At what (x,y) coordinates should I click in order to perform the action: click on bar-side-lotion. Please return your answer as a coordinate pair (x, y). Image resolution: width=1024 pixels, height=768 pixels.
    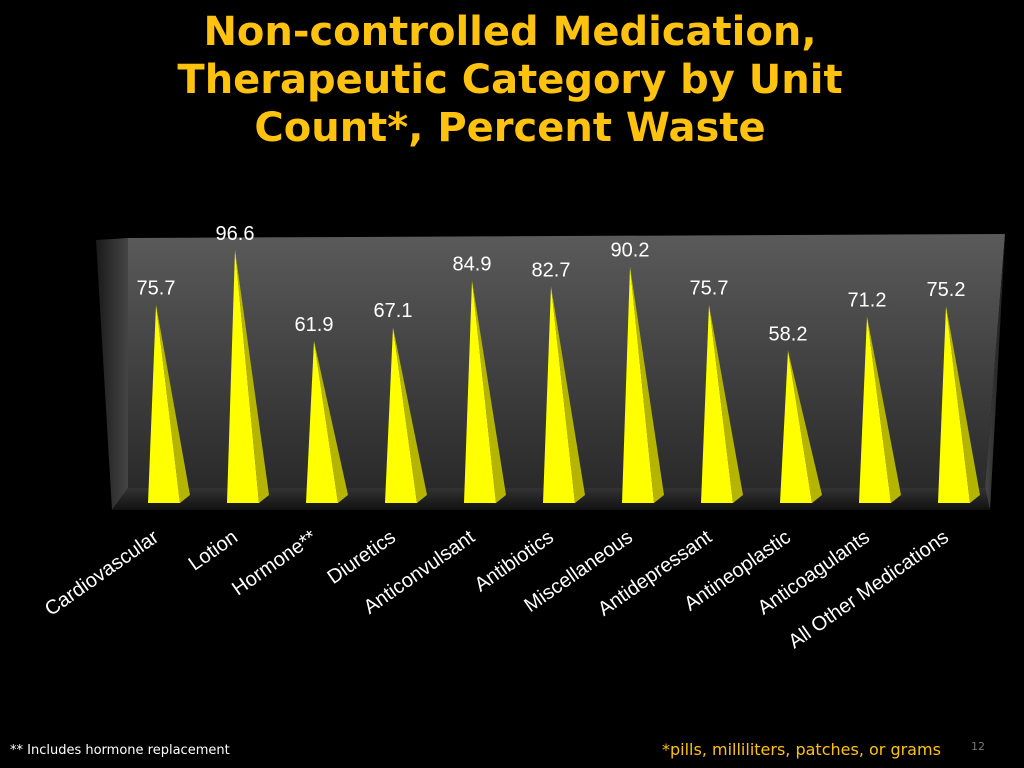
    Looking at the image, I should click on (252, 376).